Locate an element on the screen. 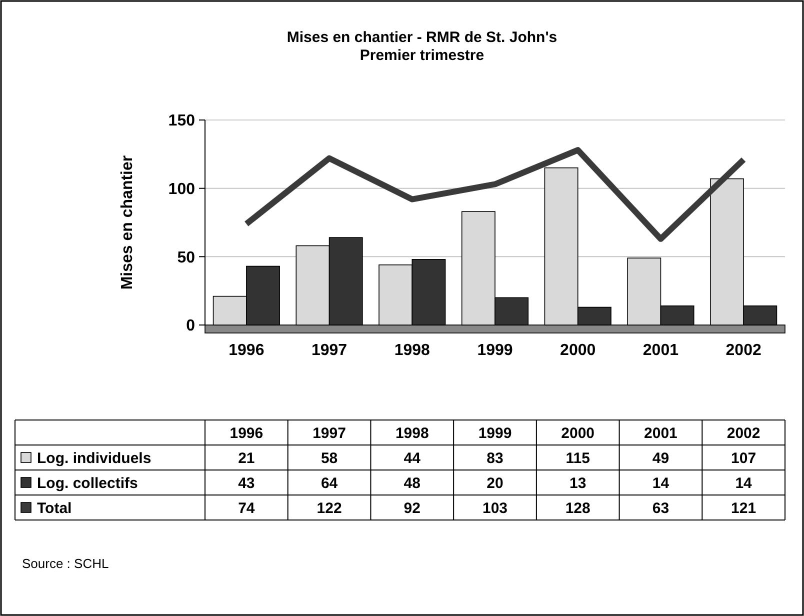 The width and height of the screenshot is (804, 616). data-label: 21 is located at coordinates (246, 458).